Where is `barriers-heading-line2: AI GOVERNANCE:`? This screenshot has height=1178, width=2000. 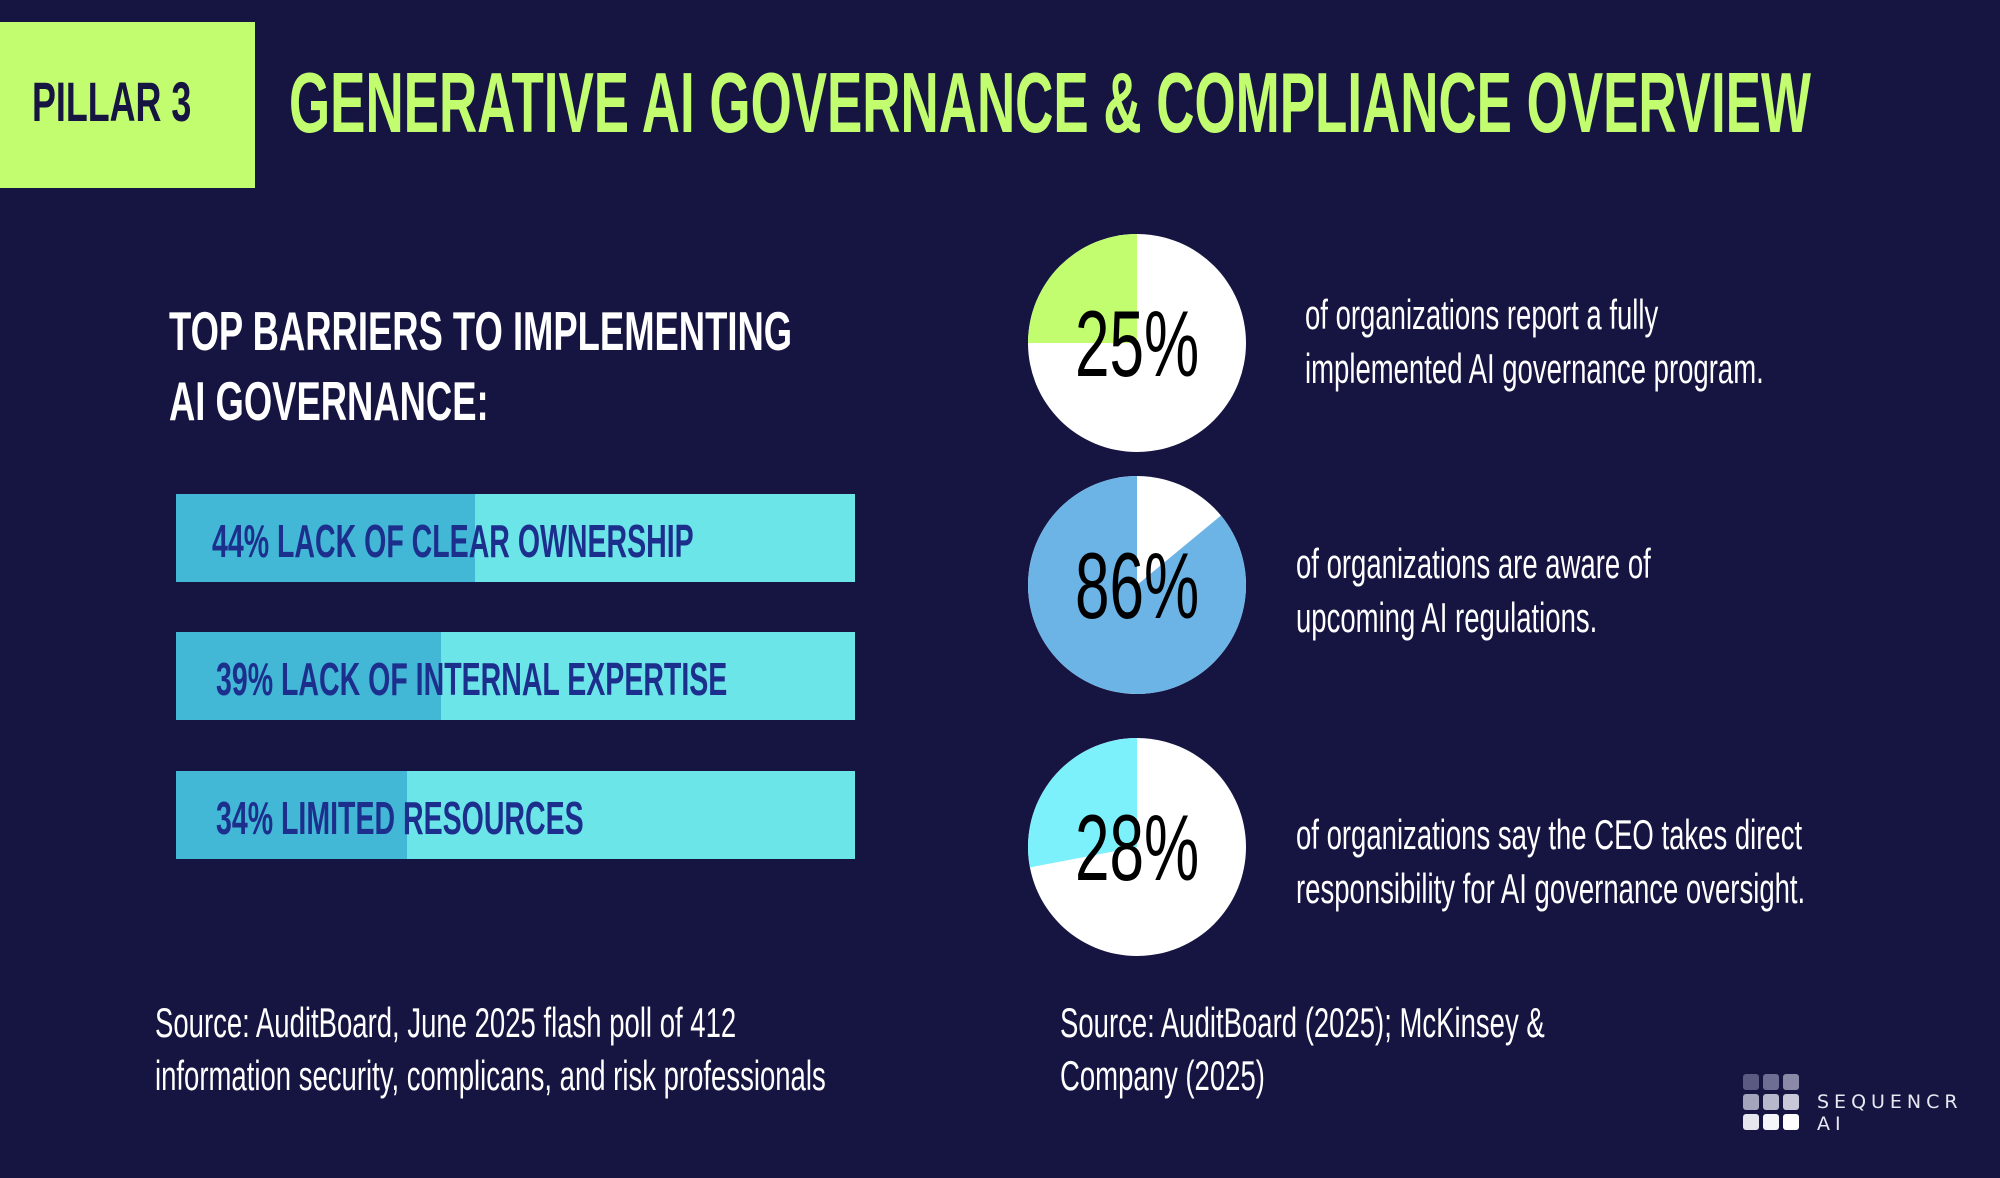
barriers-heading-line2: AI GOVERNANCE: is located at coordinates (329, 401).